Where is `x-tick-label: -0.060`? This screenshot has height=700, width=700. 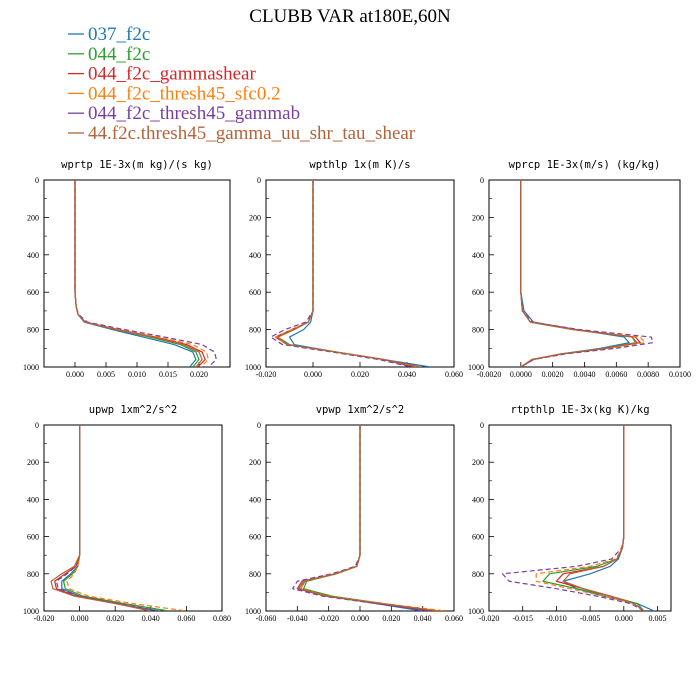 x-tick-label: -0.060 is located at coordinates (266, 618).